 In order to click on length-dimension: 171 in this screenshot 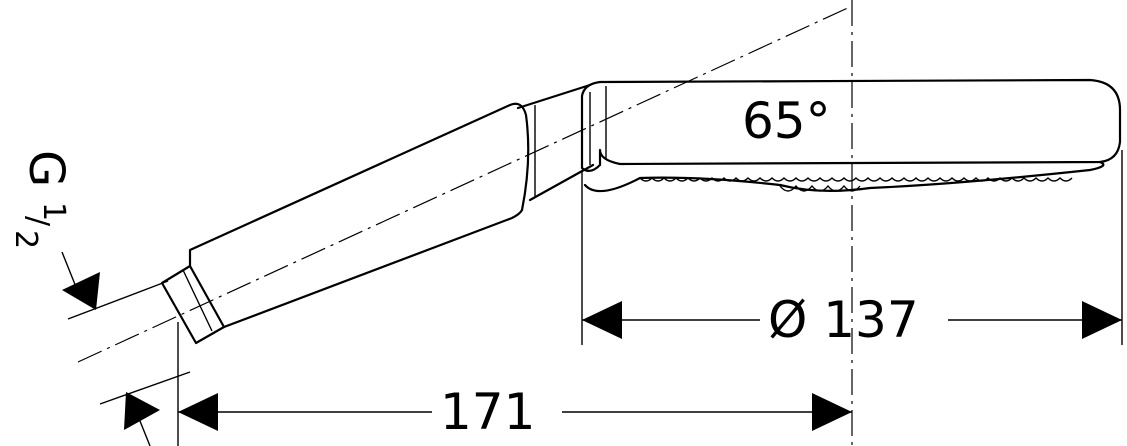, I will do `click(515, 412)`.